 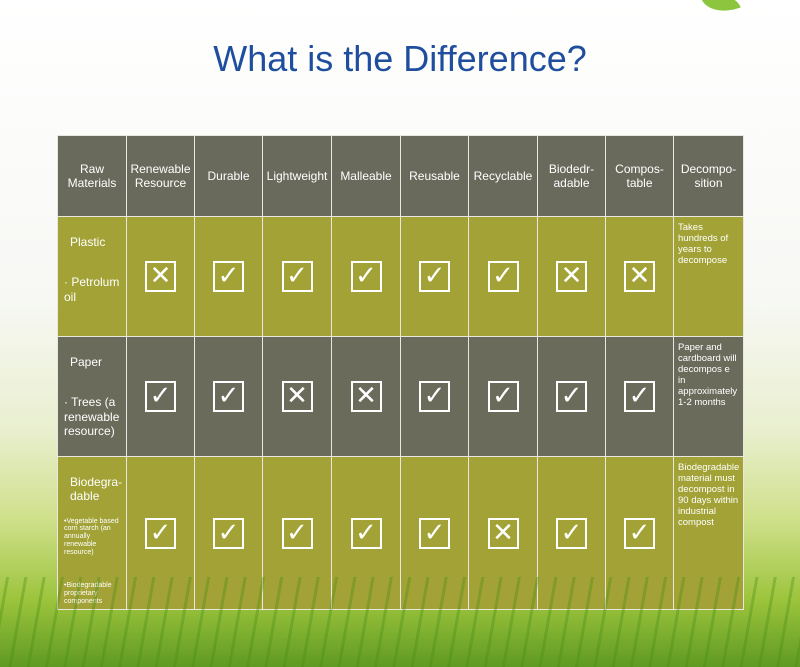 I want to click on raw-material-cell: Plastic · Petrolum oil, so click(x=92, y=276).